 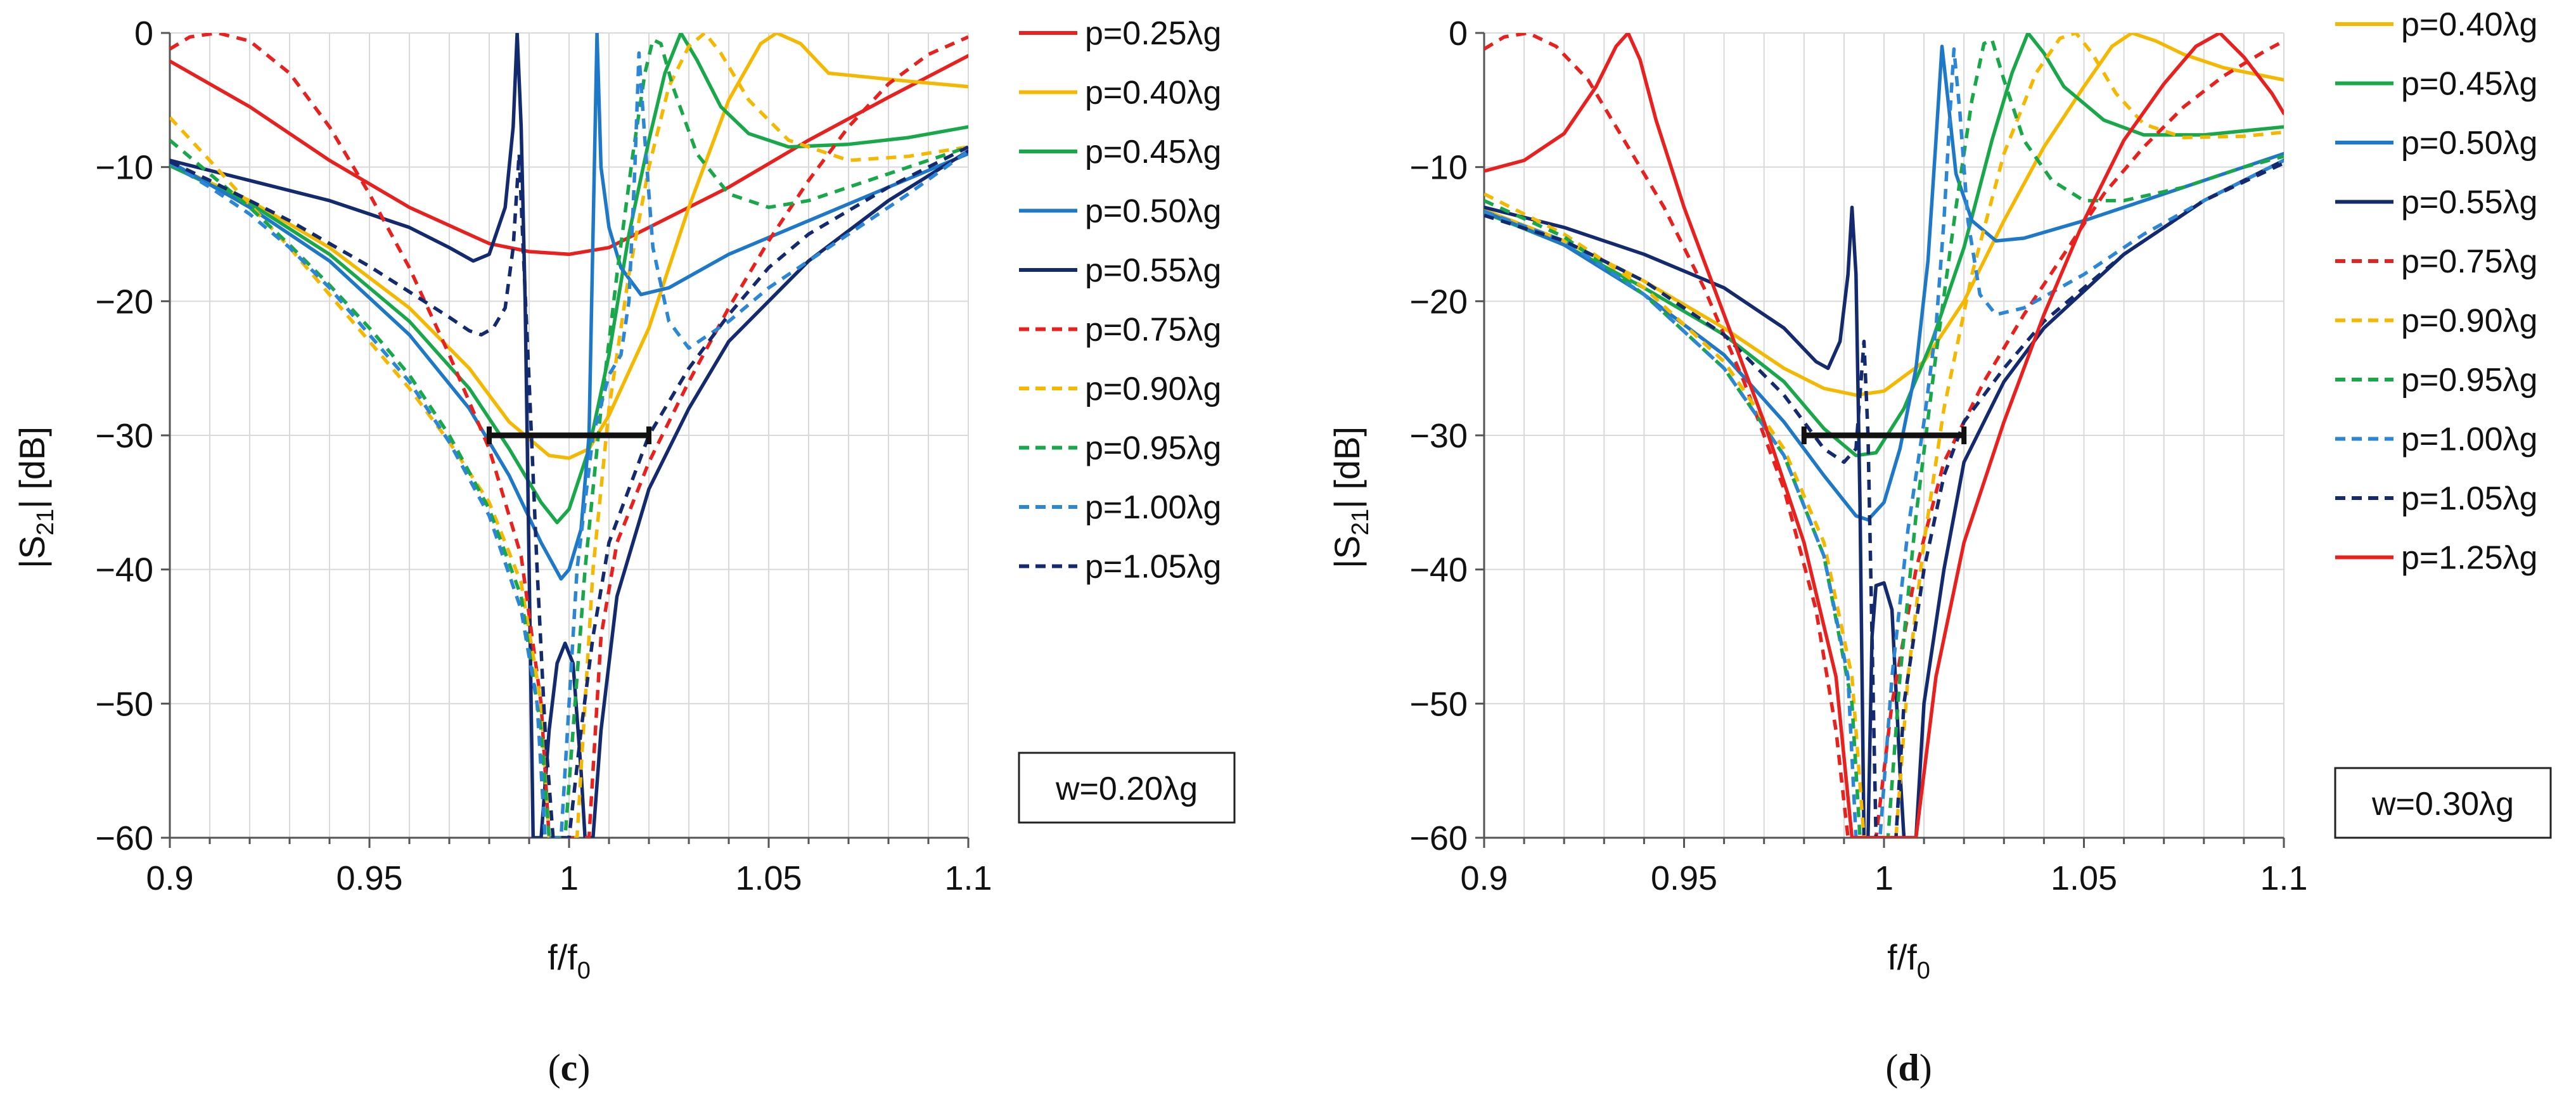 I want to click on annotation-text: w=0.20λg, so click(x=1126, y=789).